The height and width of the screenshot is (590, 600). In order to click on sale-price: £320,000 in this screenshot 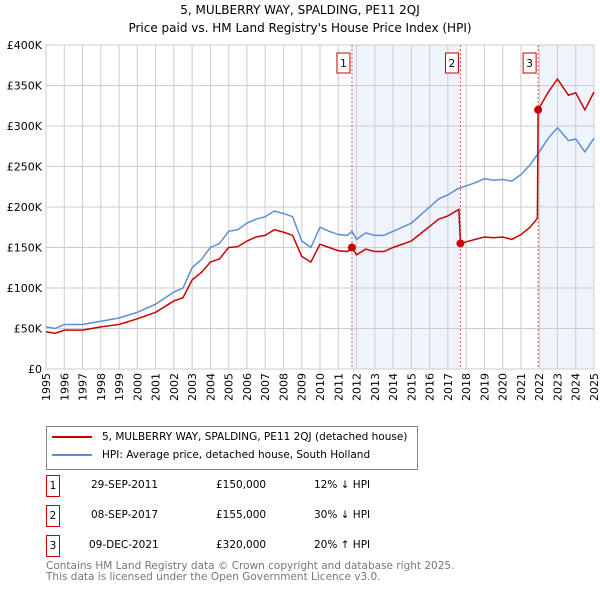, I will do `click(241, 545)`.